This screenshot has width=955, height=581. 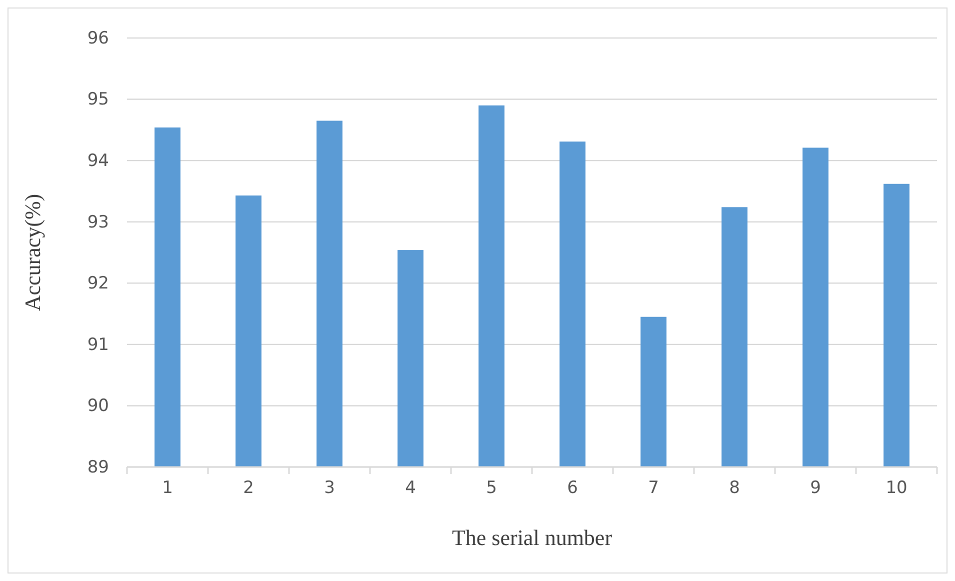 What do you see at coordinates (815, 488) in the screenshot?
I see `x-tick-label: 9` at bounding box center [815, 488].